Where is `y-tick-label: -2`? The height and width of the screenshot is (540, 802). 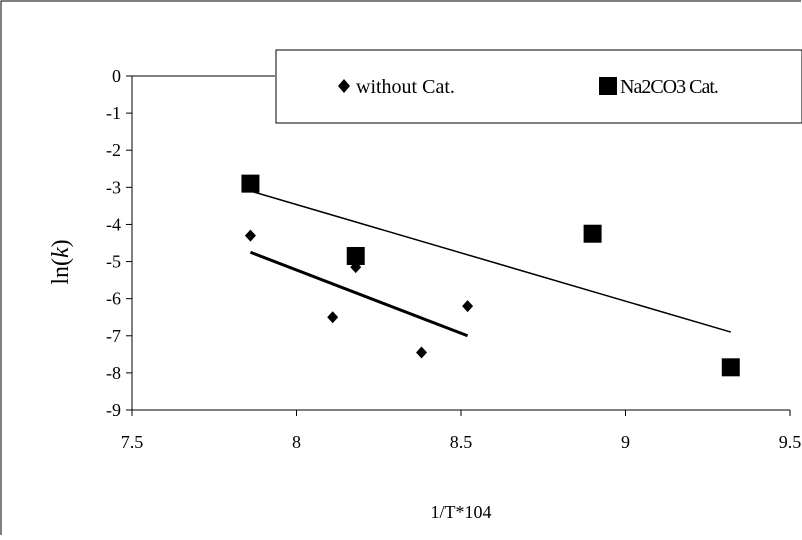 y-tick-label: -2 is located at coordinates (113, 150).